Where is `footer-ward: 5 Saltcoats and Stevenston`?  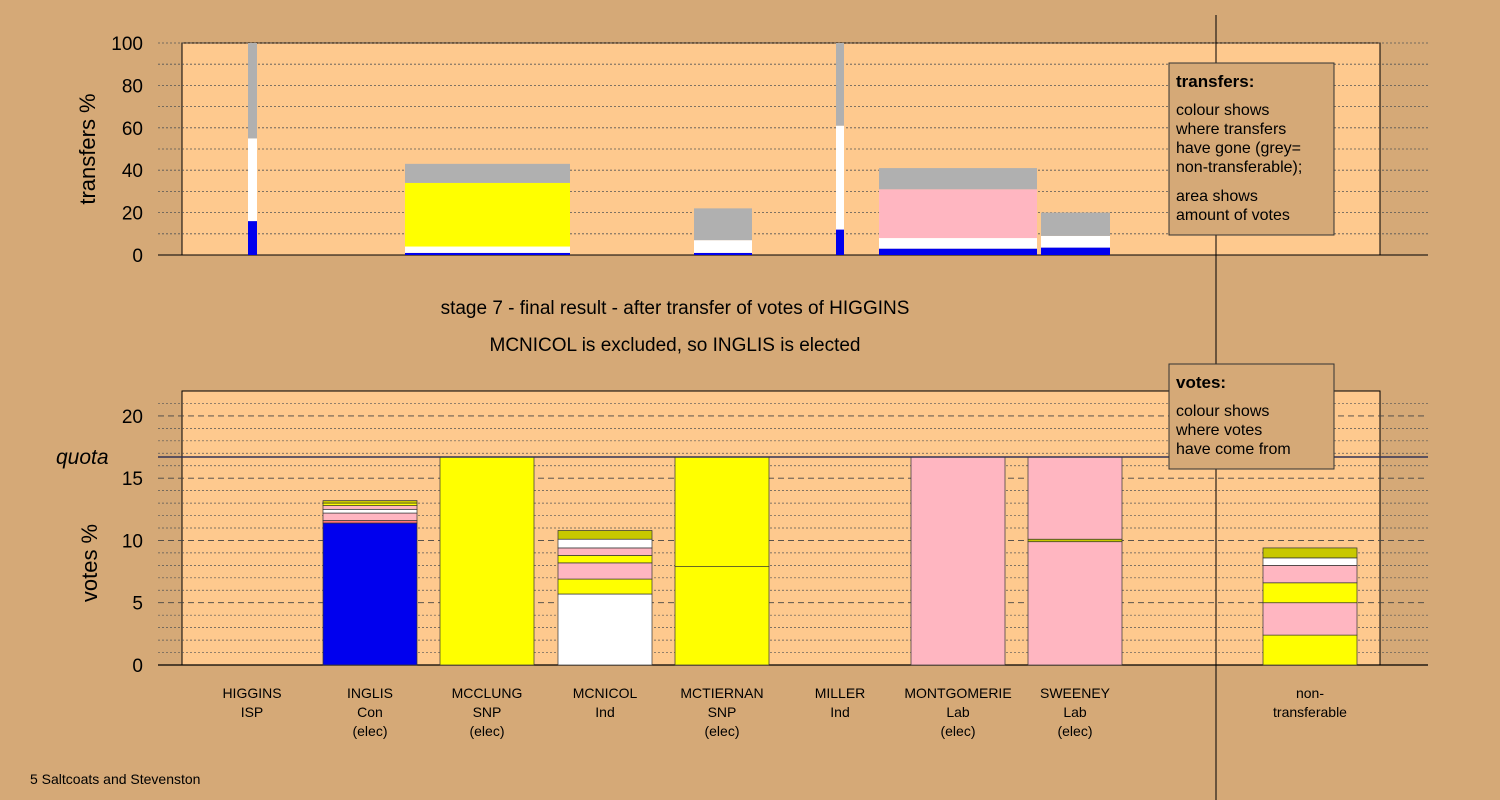
footer-ward: 5 Saltcoats and Stevenston is located at coordinates (115, 779).